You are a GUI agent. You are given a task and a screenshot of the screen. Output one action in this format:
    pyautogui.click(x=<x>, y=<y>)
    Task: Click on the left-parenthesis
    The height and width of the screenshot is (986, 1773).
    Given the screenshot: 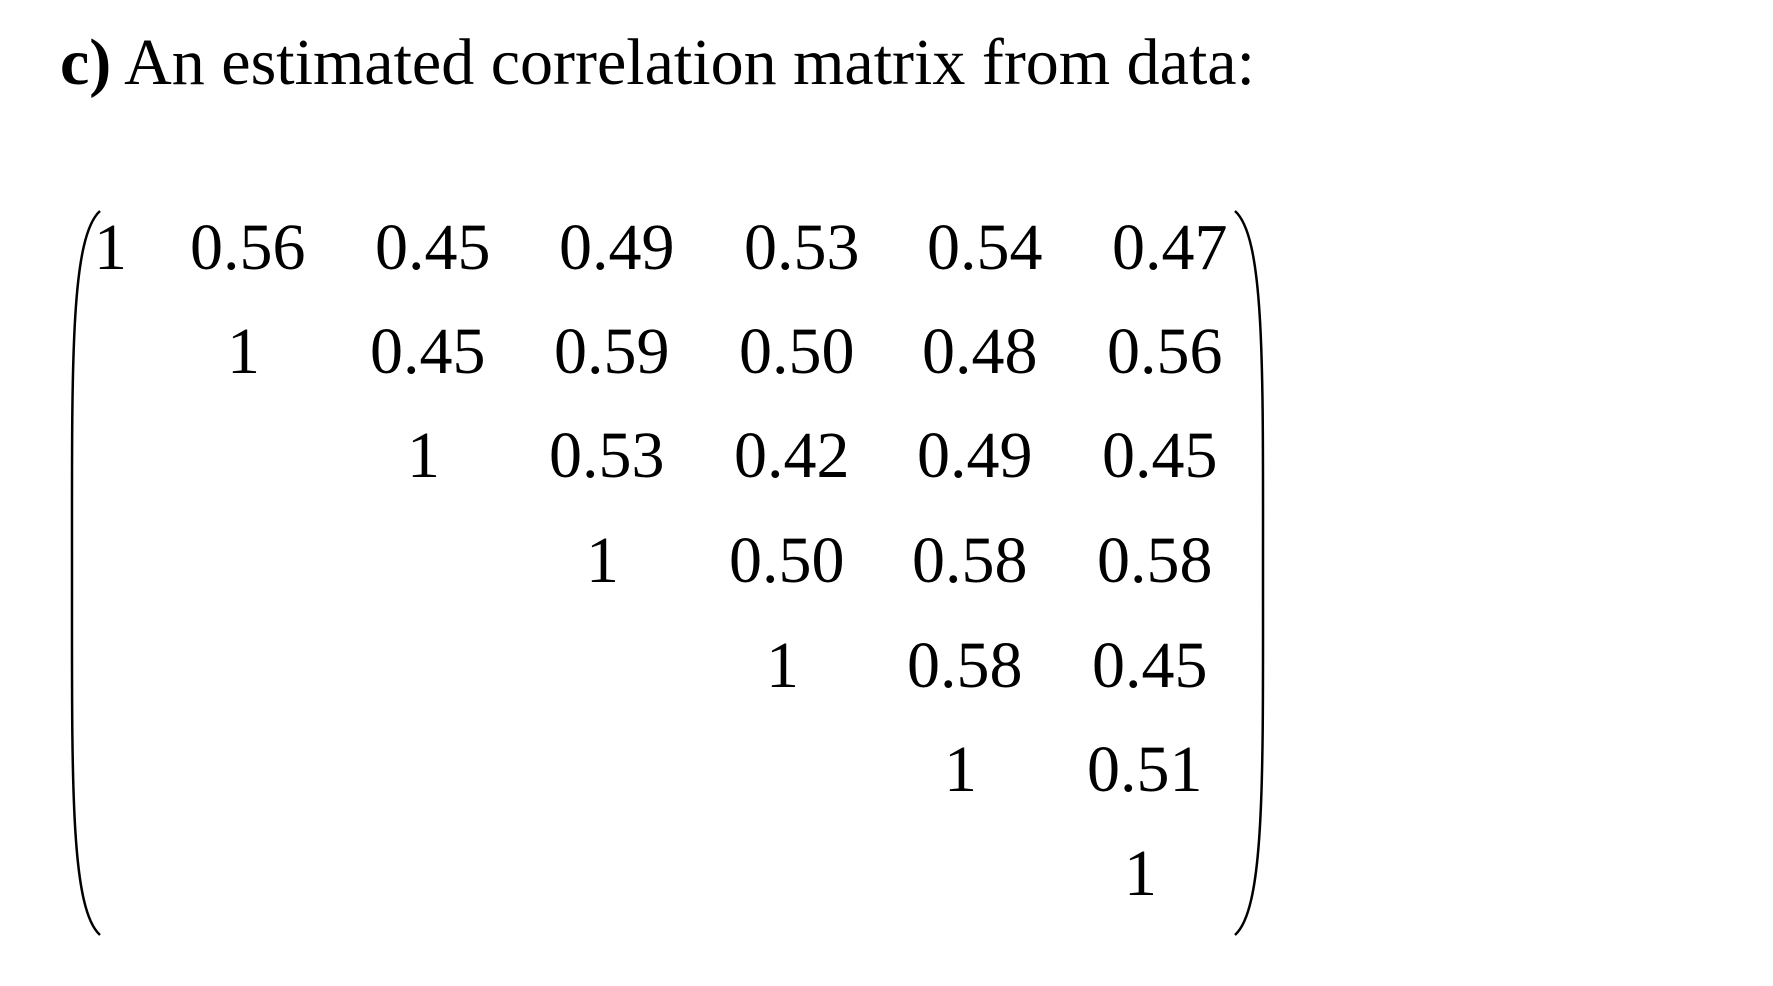 What is the action you would take?
    pyautogui.click(x=85, y=573)
    